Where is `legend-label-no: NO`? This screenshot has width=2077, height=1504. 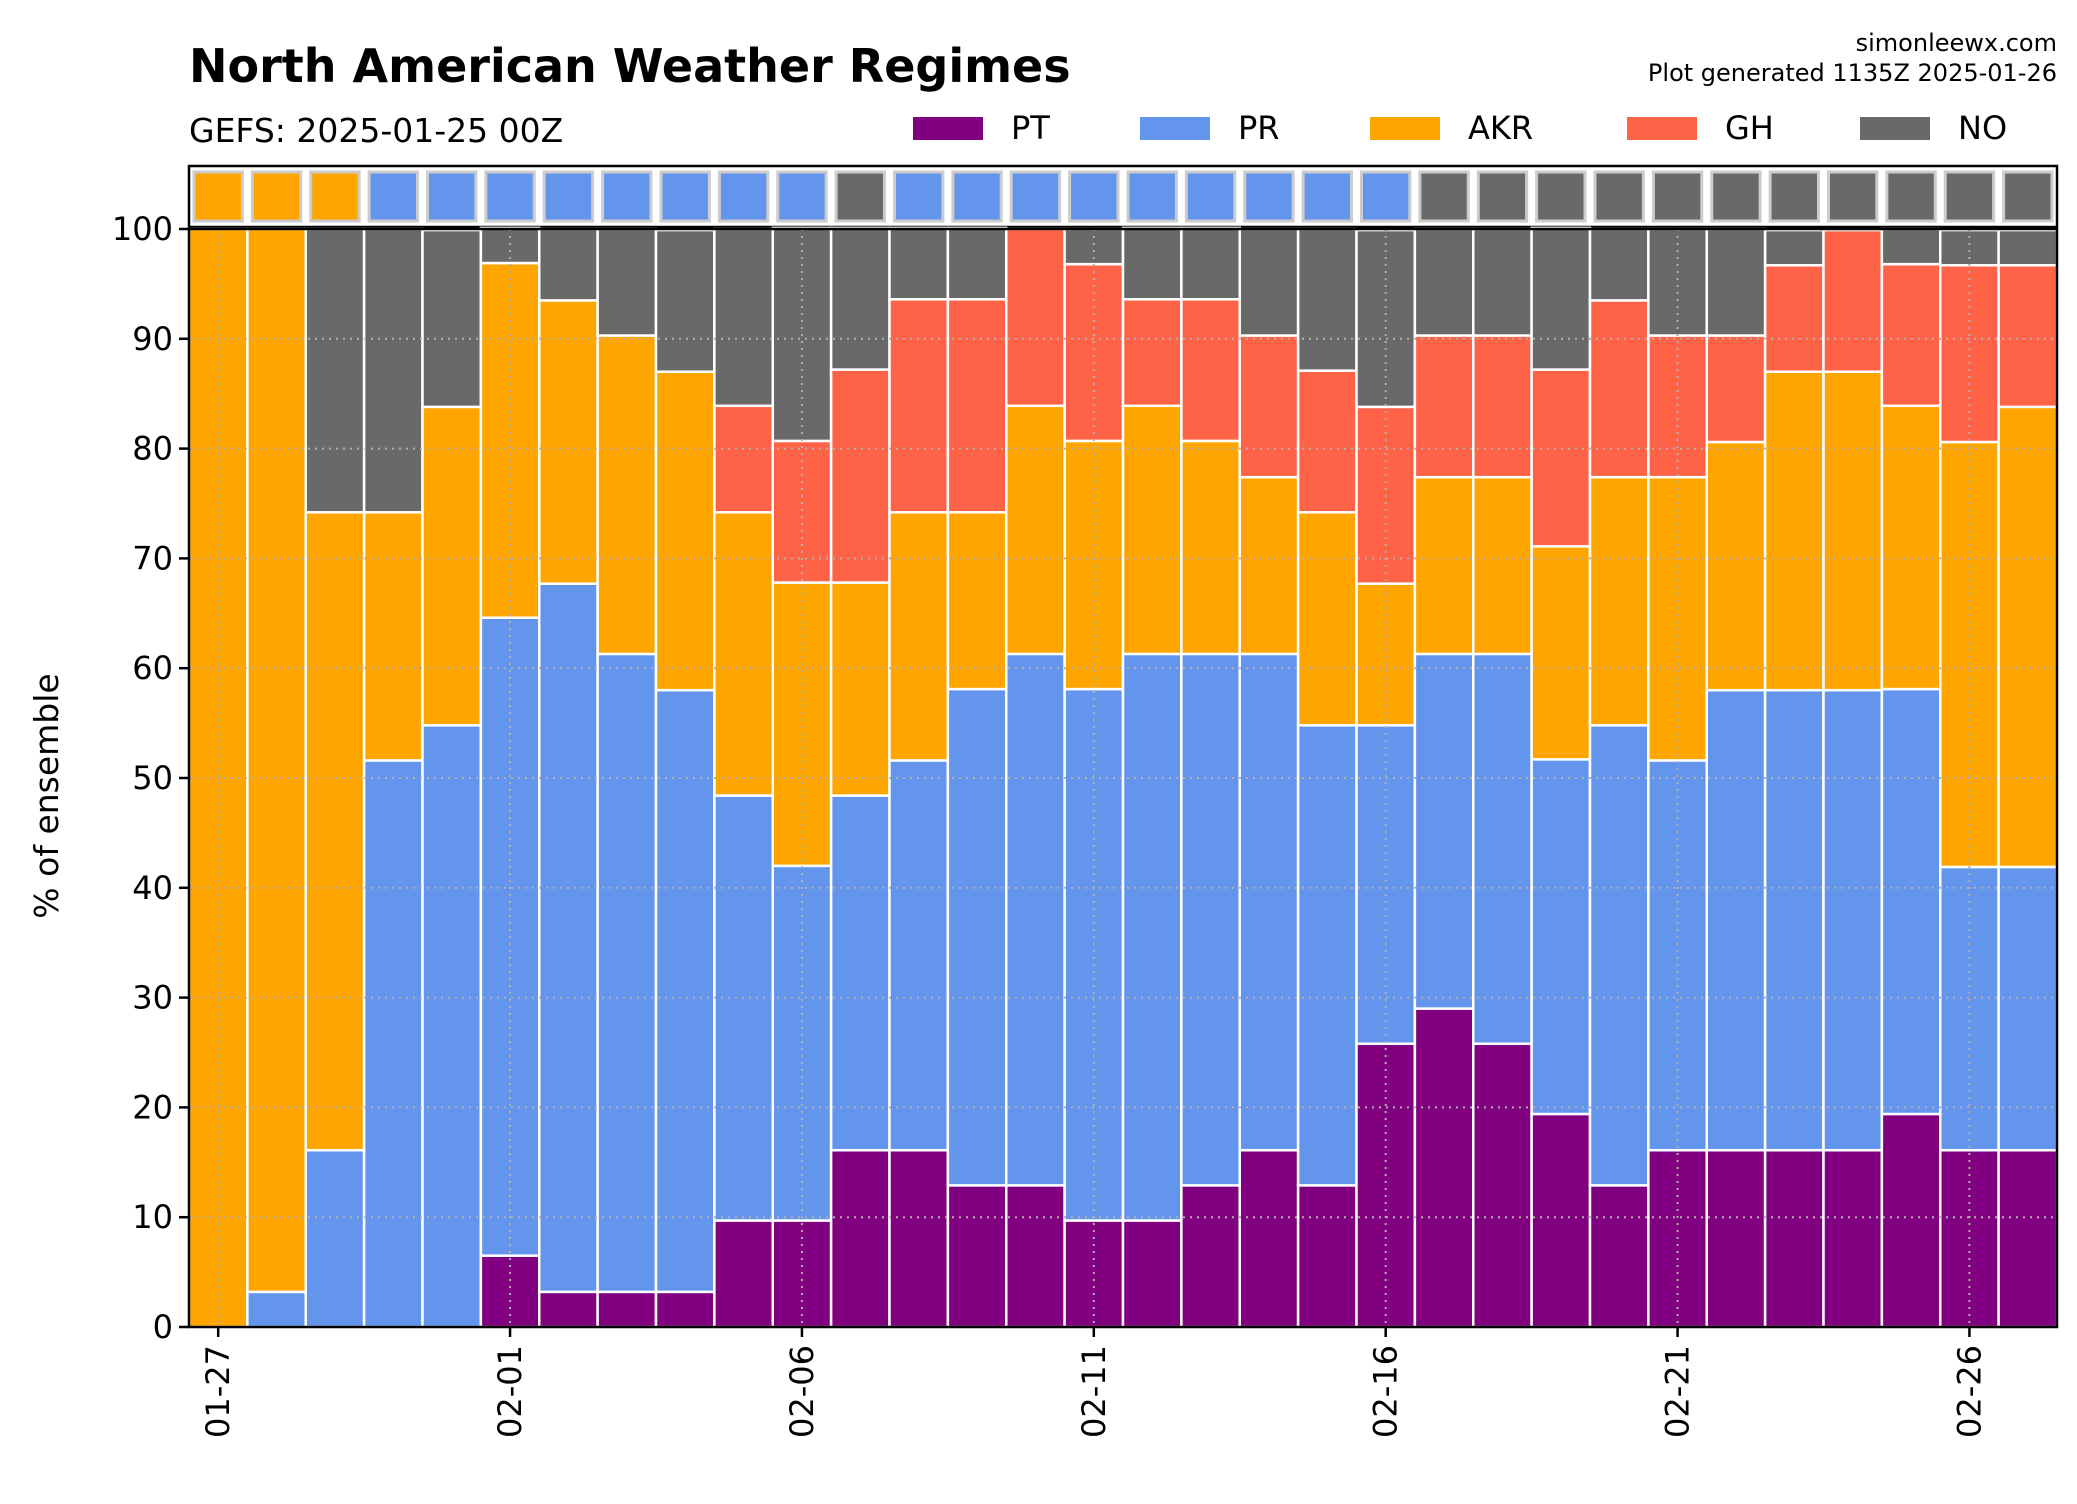
legend-label-no: NO is located at coordinates (1982, 128).